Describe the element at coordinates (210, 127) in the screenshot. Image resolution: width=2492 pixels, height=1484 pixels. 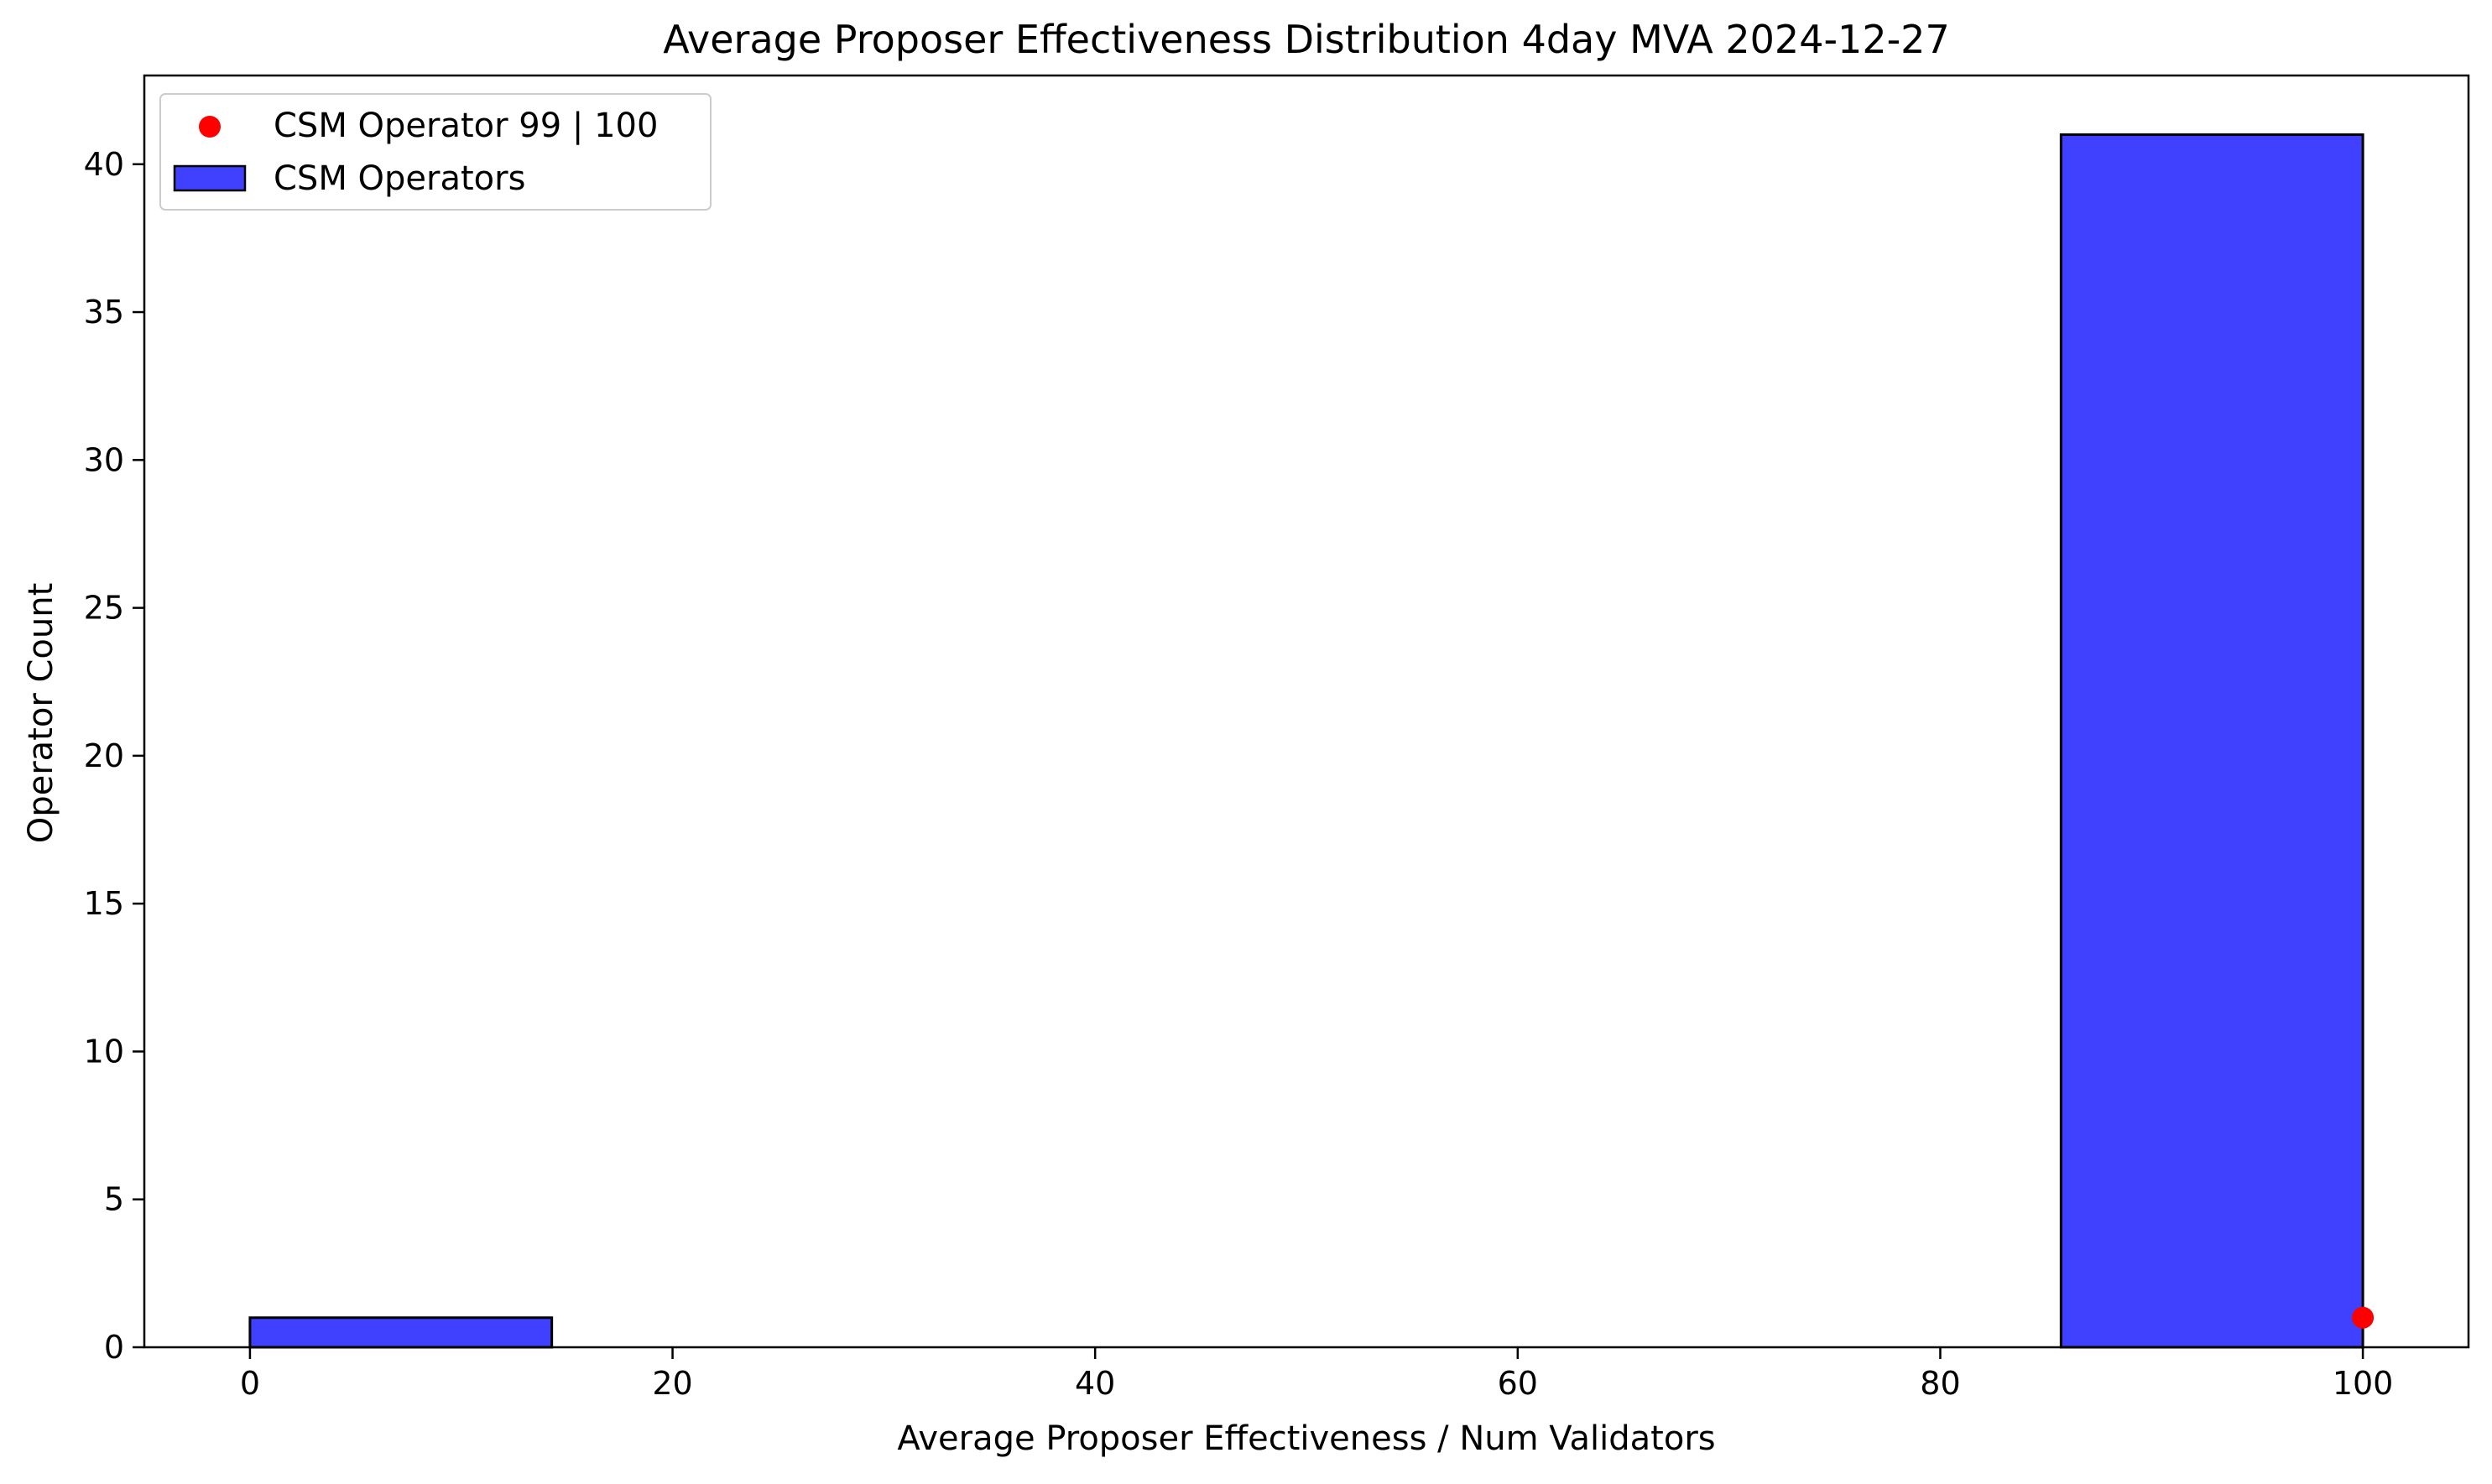
I see `legend-marker-operator-point` at that location.